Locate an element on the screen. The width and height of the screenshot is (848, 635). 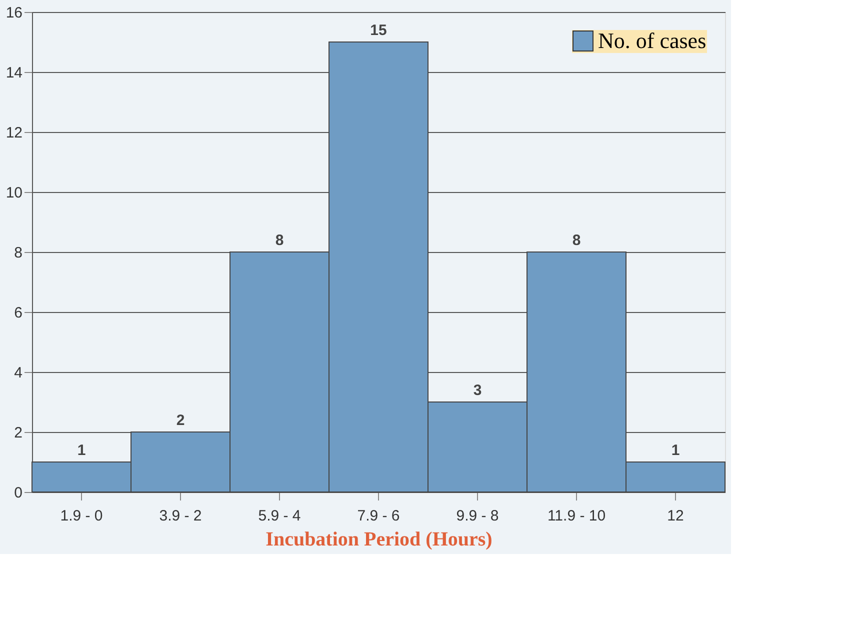
data-label: 15 is located at coordinates (378, 30).